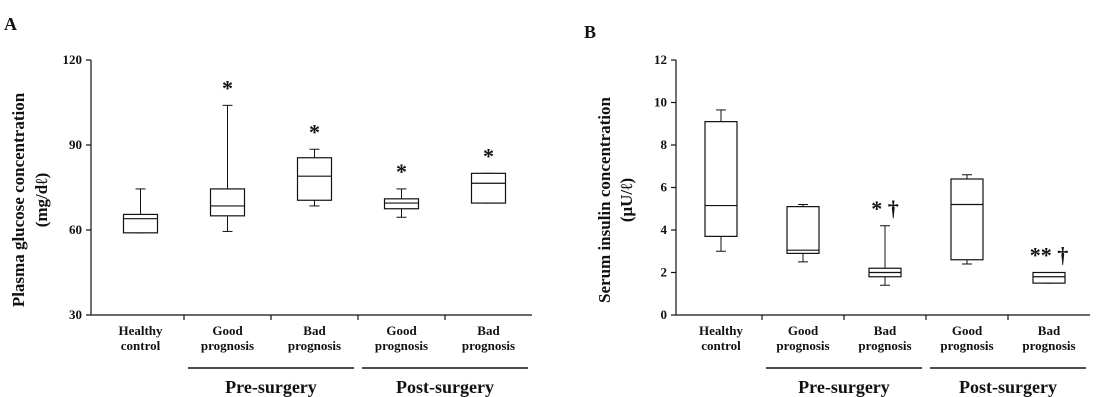 Image resolution: width=1099 pixels, height=397 pixels. I want to click on y-tick-label: 120, so click(73, 59).